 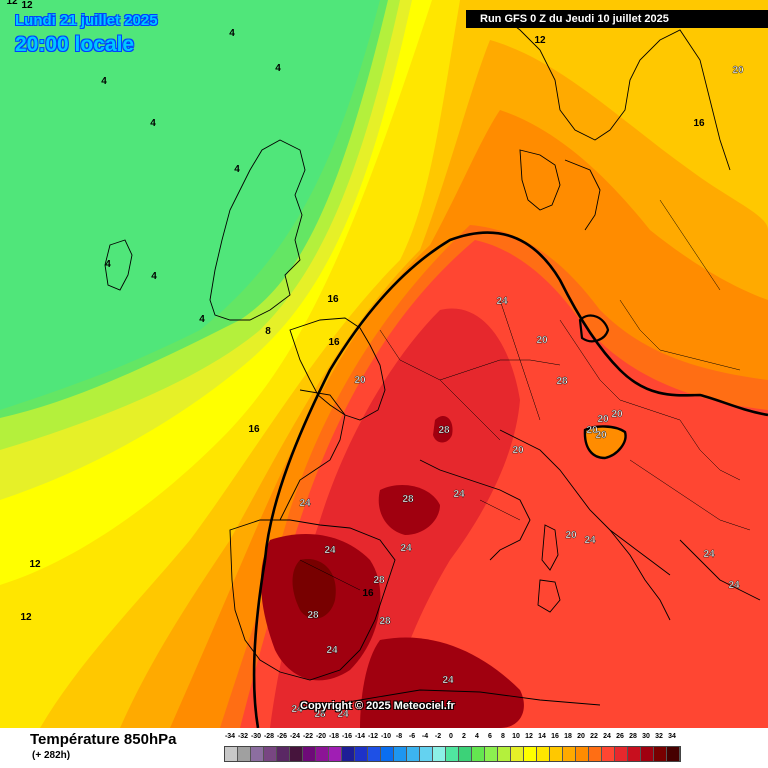 I want to click on scale-label: -12, so click(x=373, y=736).